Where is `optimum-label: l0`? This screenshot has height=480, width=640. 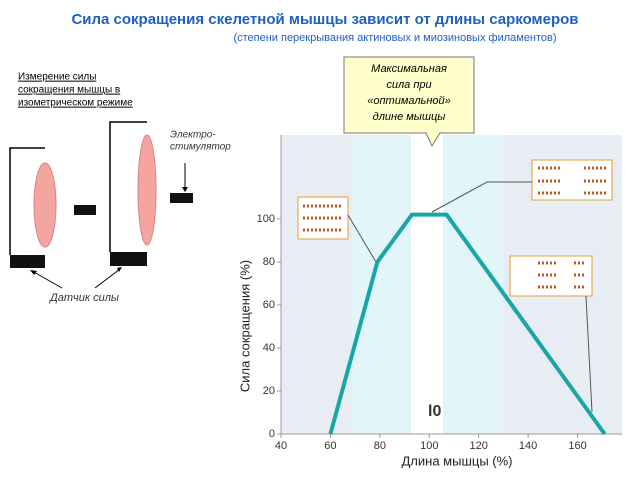 optimum-label: l0 is located at coordinates (434, 411).